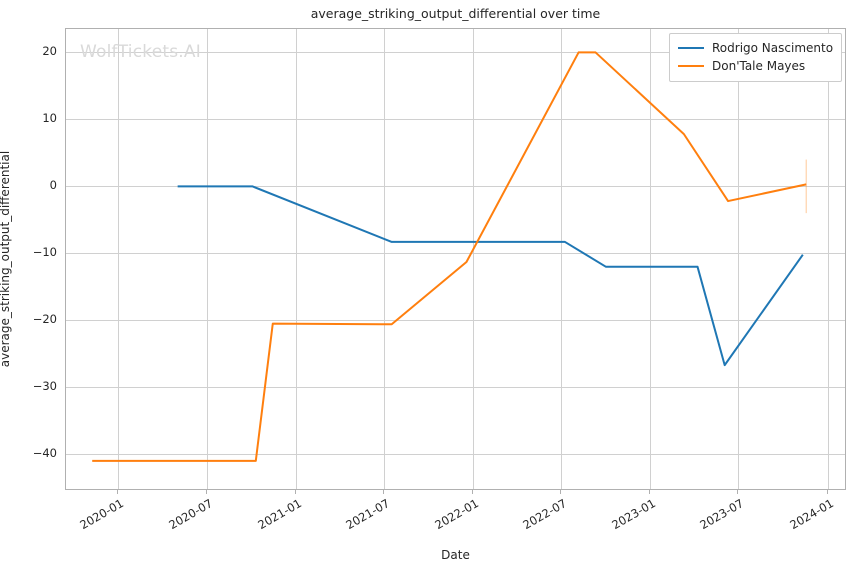  Describe the element at coordinates (28, 259) in the screenshot. I see `y-axis-tick-labels: 20 10 0 −10 −20 −30 −40` at that location.